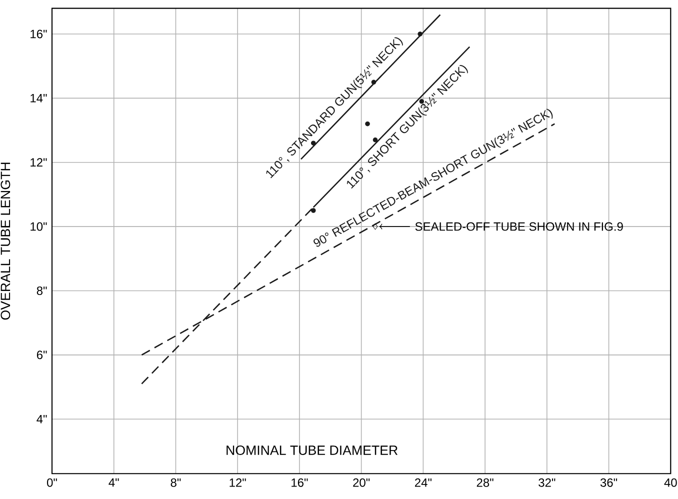  I want to click on y-tick-label: 14", so click(38, 98).